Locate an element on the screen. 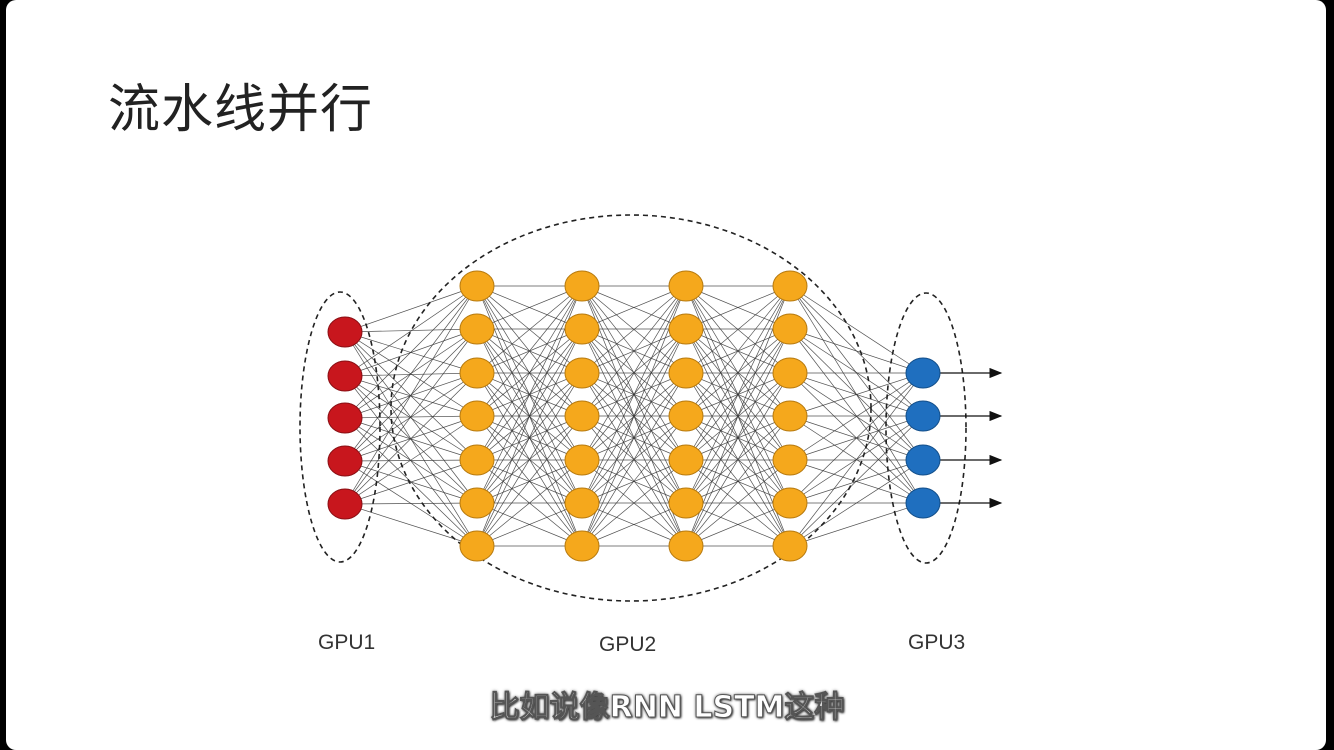  gpu3-boundary is located at coordinates (926, 428).